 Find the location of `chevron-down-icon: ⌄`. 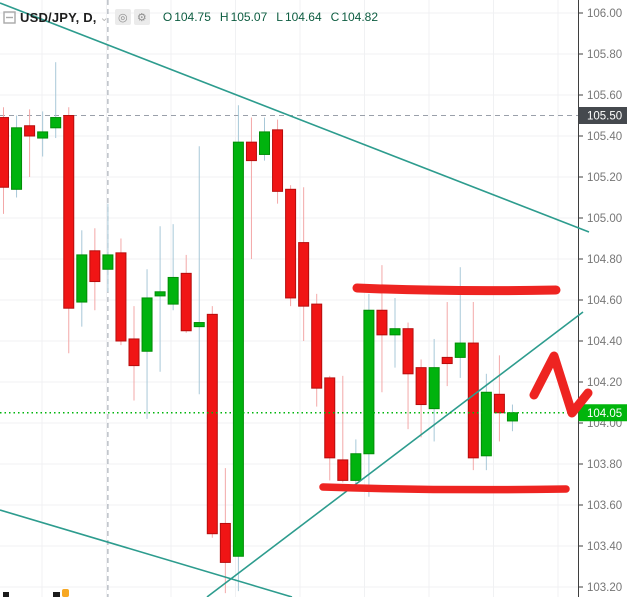

chevron-down-icon: ⌄ is located at coordinates (104, 17).